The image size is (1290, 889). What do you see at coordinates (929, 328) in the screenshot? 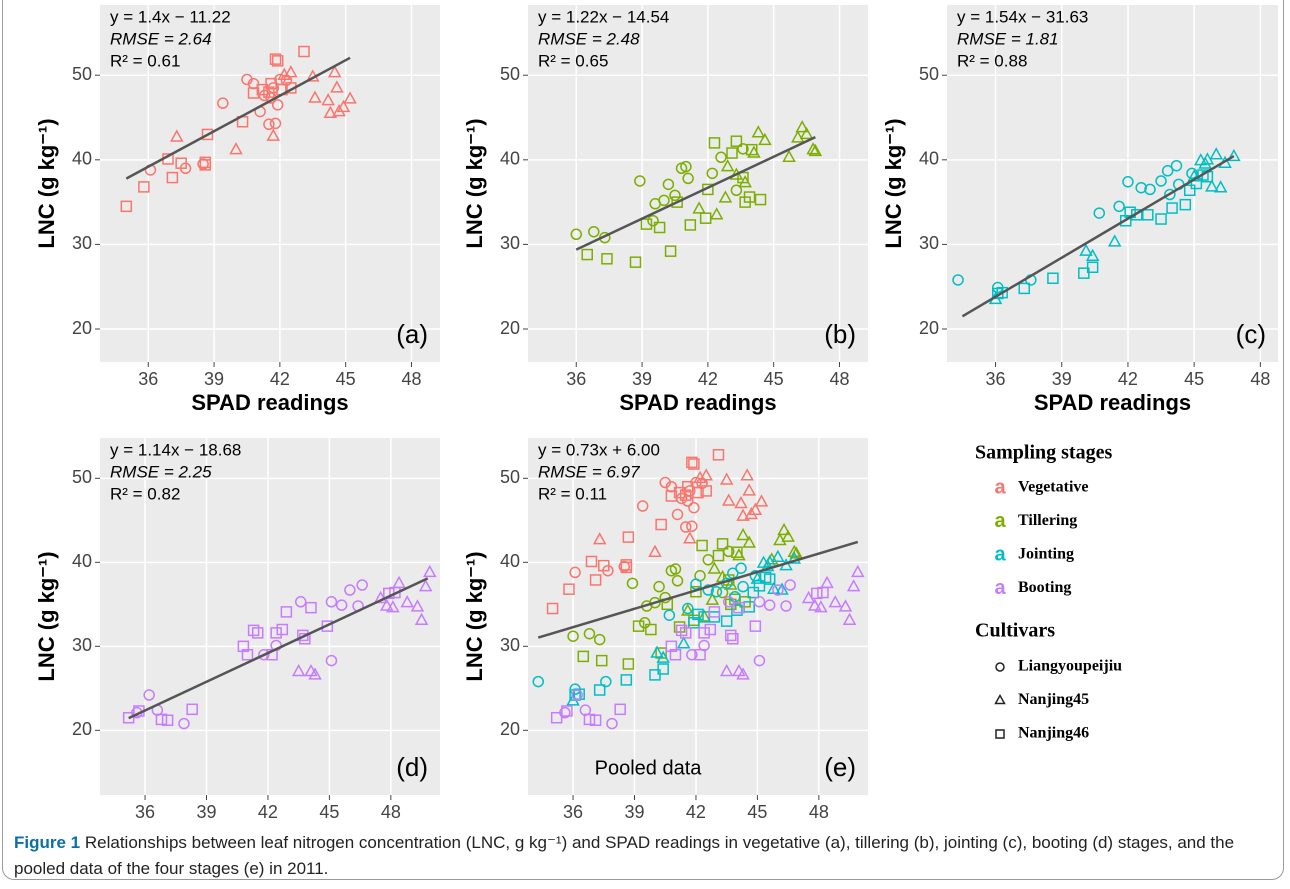
I see `y-tick-label: 20` at bounding box center [929, 328].